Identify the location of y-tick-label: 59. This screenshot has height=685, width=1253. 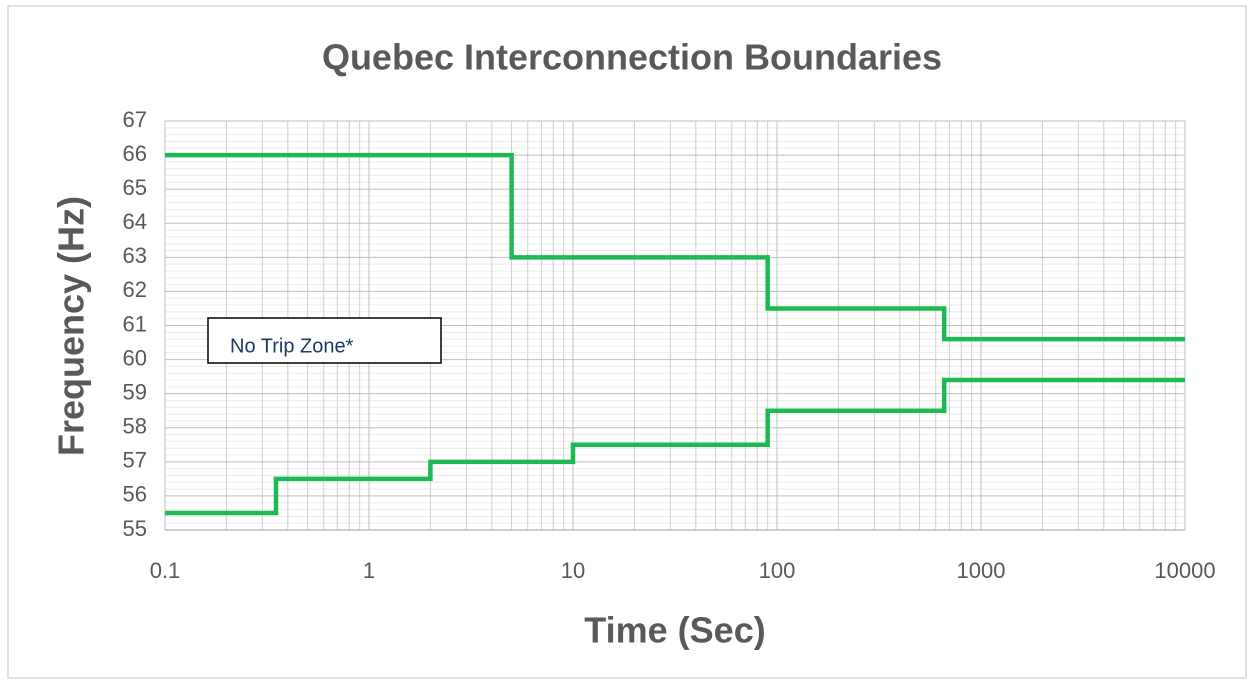
(135, 391).